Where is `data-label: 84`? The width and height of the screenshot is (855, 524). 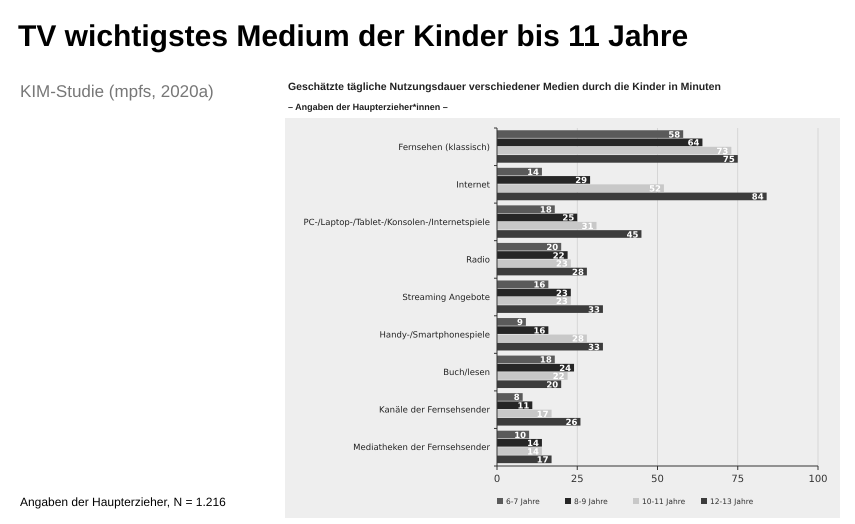 data-label: 84 is located at coordinates (758, 197).